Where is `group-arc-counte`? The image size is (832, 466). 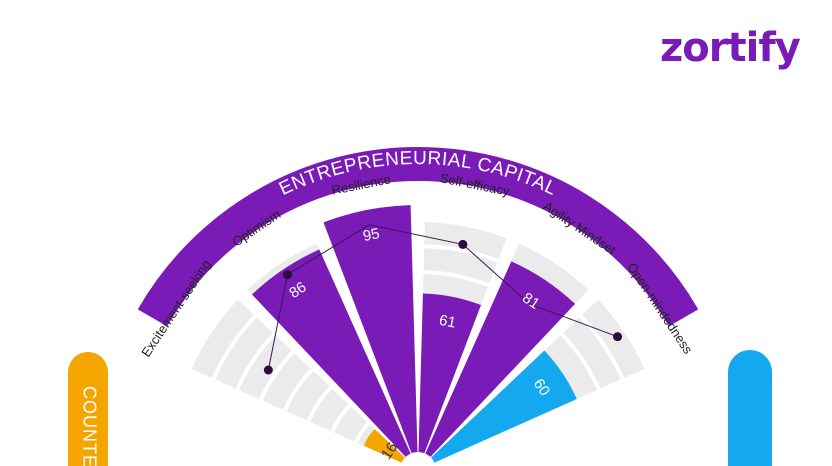 group-arc-counte is located at coordinates (88, 409).